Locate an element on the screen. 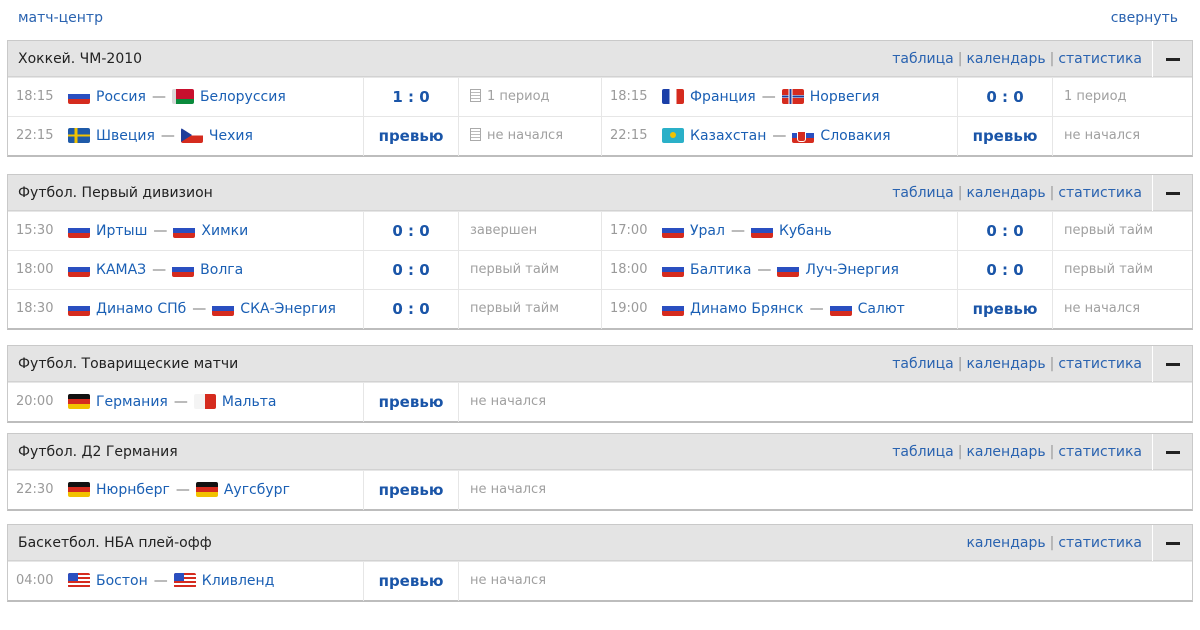  match-teams: Нюрнберг — Аугсбург is located at coordinates (179, 490).